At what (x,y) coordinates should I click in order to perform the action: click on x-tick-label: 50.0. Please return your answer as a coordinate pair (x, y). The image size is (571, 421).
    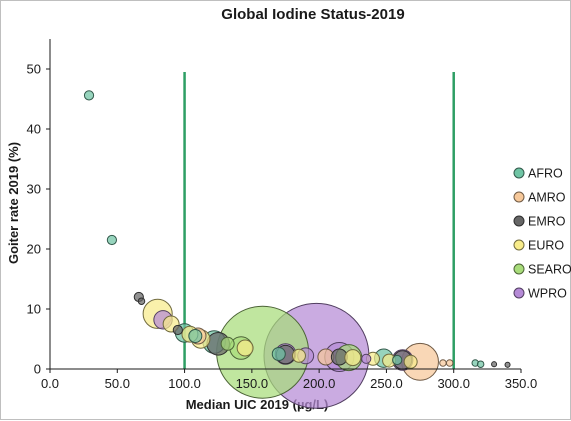
    Looking at the image, I should click on (117, 383).